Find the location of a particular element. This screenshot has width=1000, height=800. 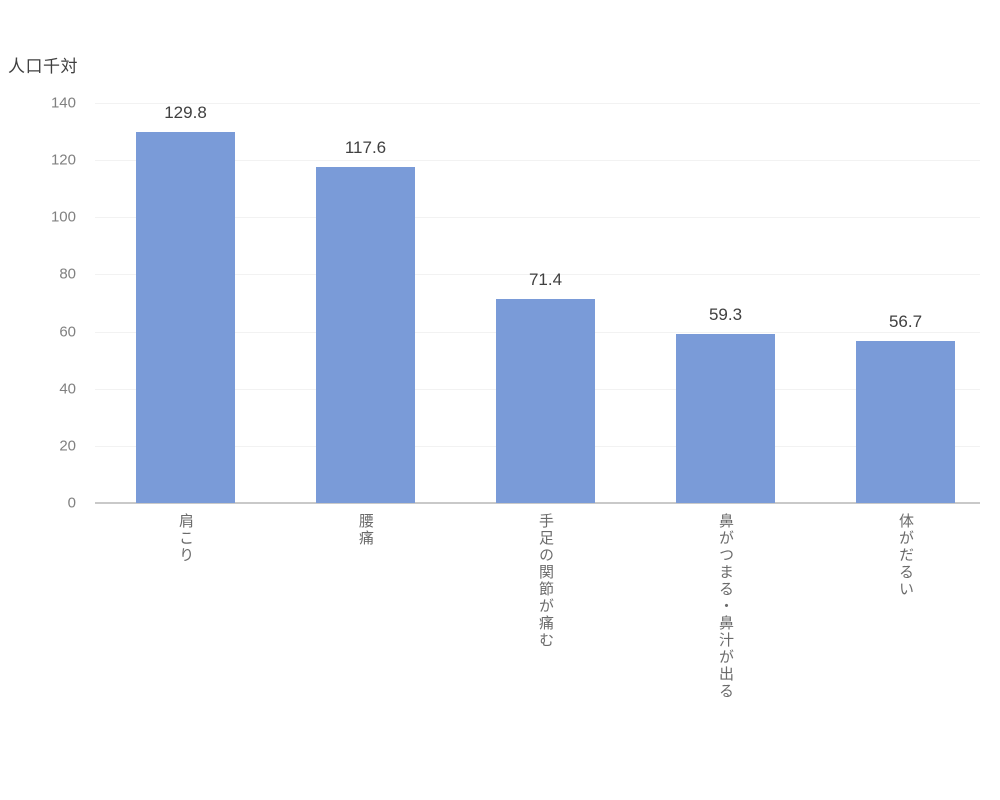

y-axis-tick-label: 140 is located at coordinates (63, 103).